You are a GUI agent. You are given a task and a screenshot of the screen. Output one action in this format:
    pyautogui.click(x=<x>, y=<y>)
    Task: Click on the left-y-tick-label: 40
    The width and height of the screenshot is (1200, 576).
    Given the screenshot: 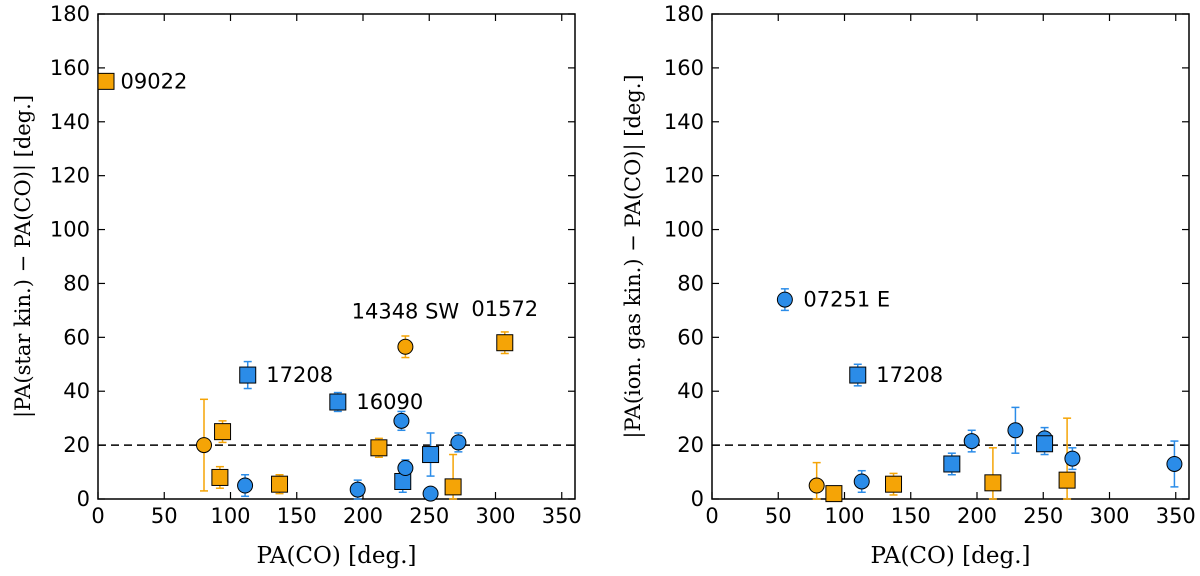 What is the action you would take?
    pyautogui.click(x=76, y=391)
    